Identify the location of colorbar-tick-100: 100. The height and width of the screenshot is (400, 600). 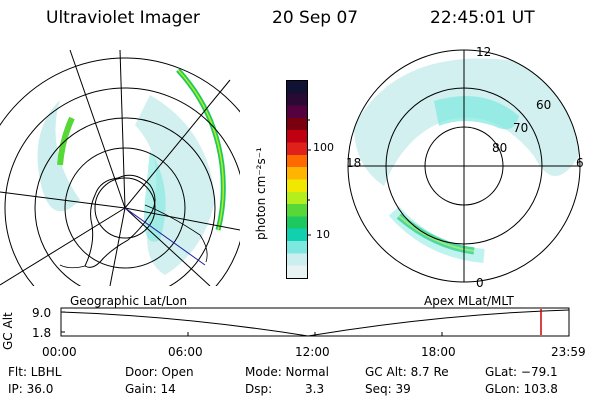
(323, 147).